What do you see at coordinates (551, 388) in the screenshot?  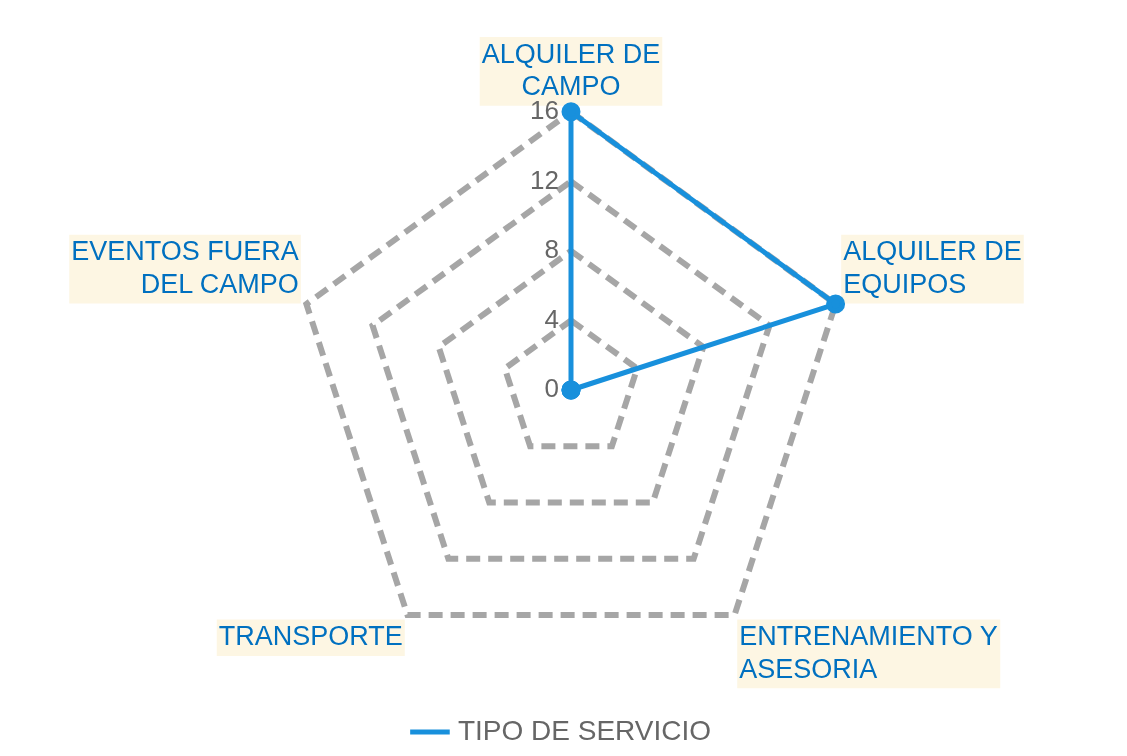 I see `y-tick-label: 0` at bounding box center [551, 388].